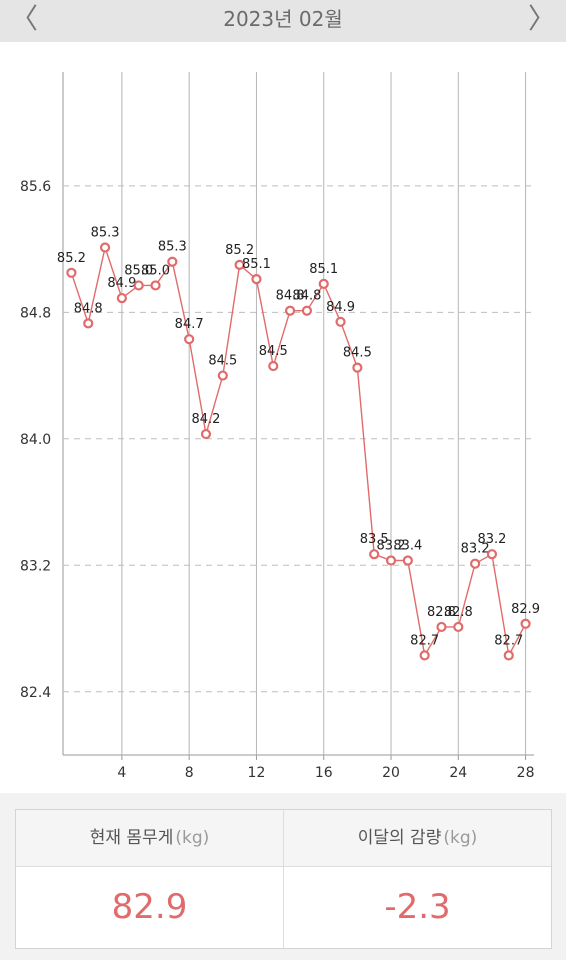 This screenshot has width=566, height=960. What do you see at coordinates (149, 907) in the screenshot?
I see `current-weight-value: 82.9` at bounding box center [149, 907].